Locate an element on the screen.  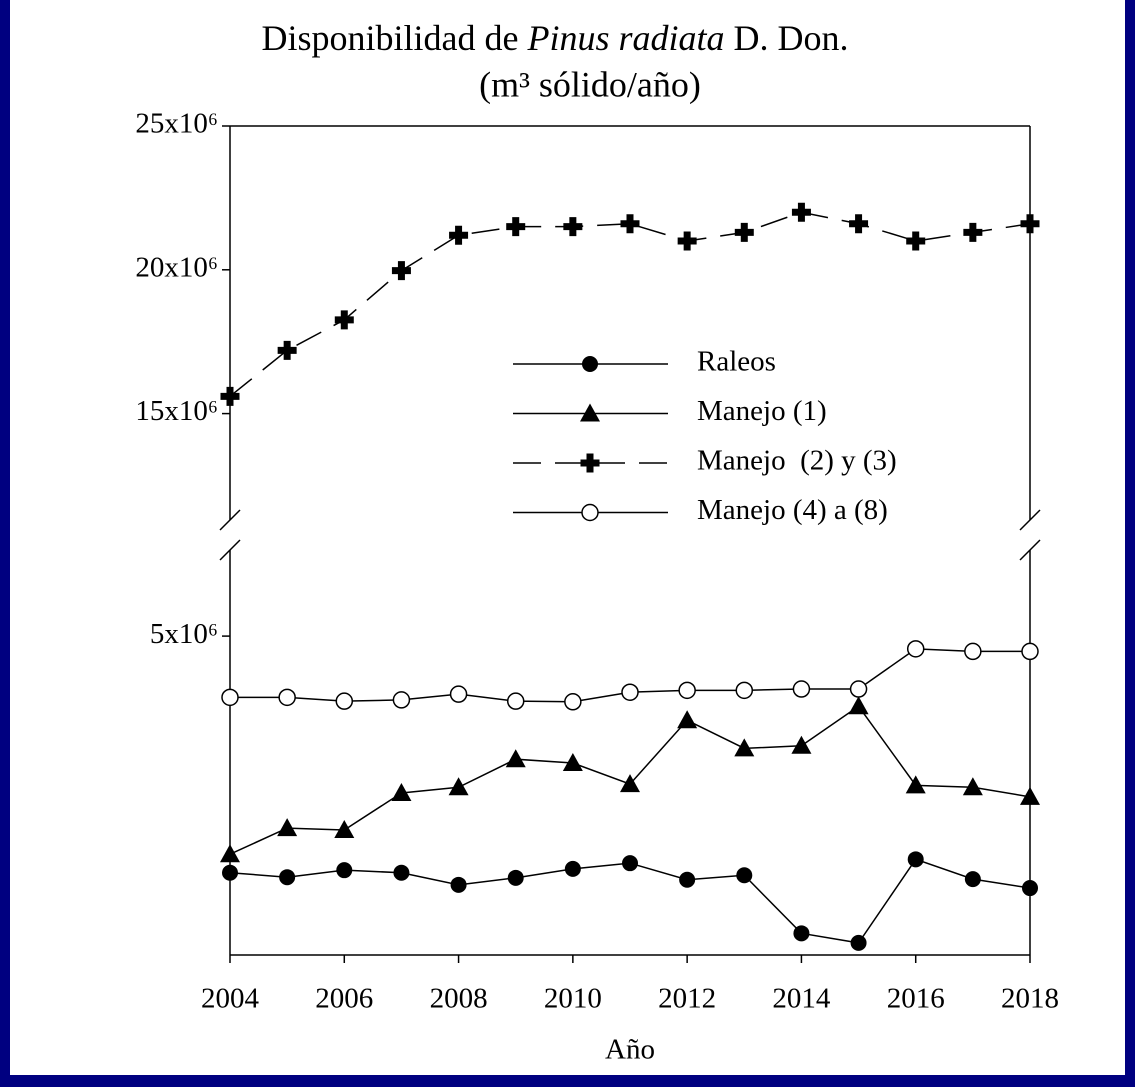
legend-label: Manejo (1) is located at coordinates (762, 411).